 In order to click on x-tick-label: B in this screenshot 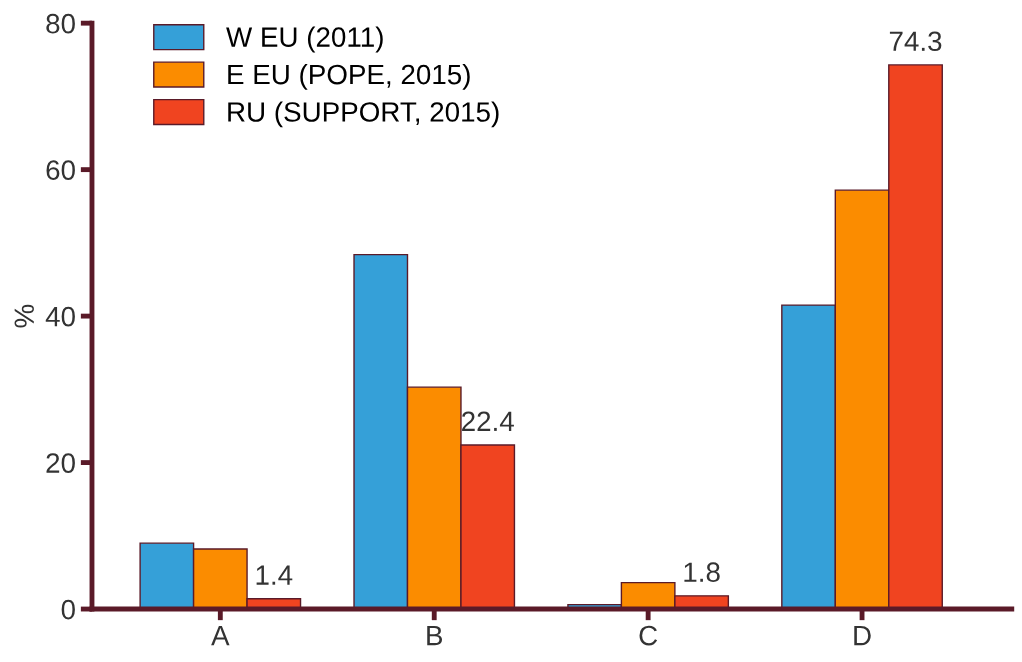, I will do `click(435, 636)`.